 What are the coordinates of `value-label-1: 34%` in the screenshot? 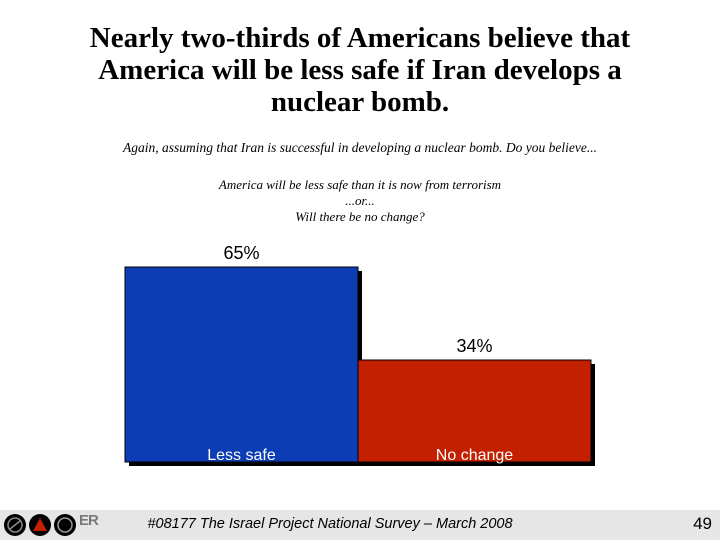 It's located at (474, 346).